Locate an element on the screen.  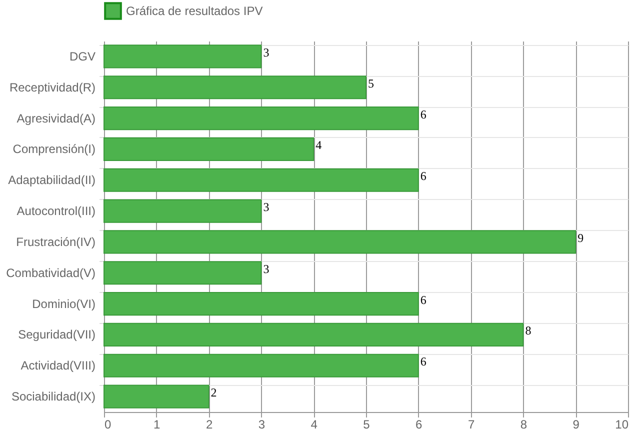
x-tick-label: 8 is located at coordinates (524, 424).